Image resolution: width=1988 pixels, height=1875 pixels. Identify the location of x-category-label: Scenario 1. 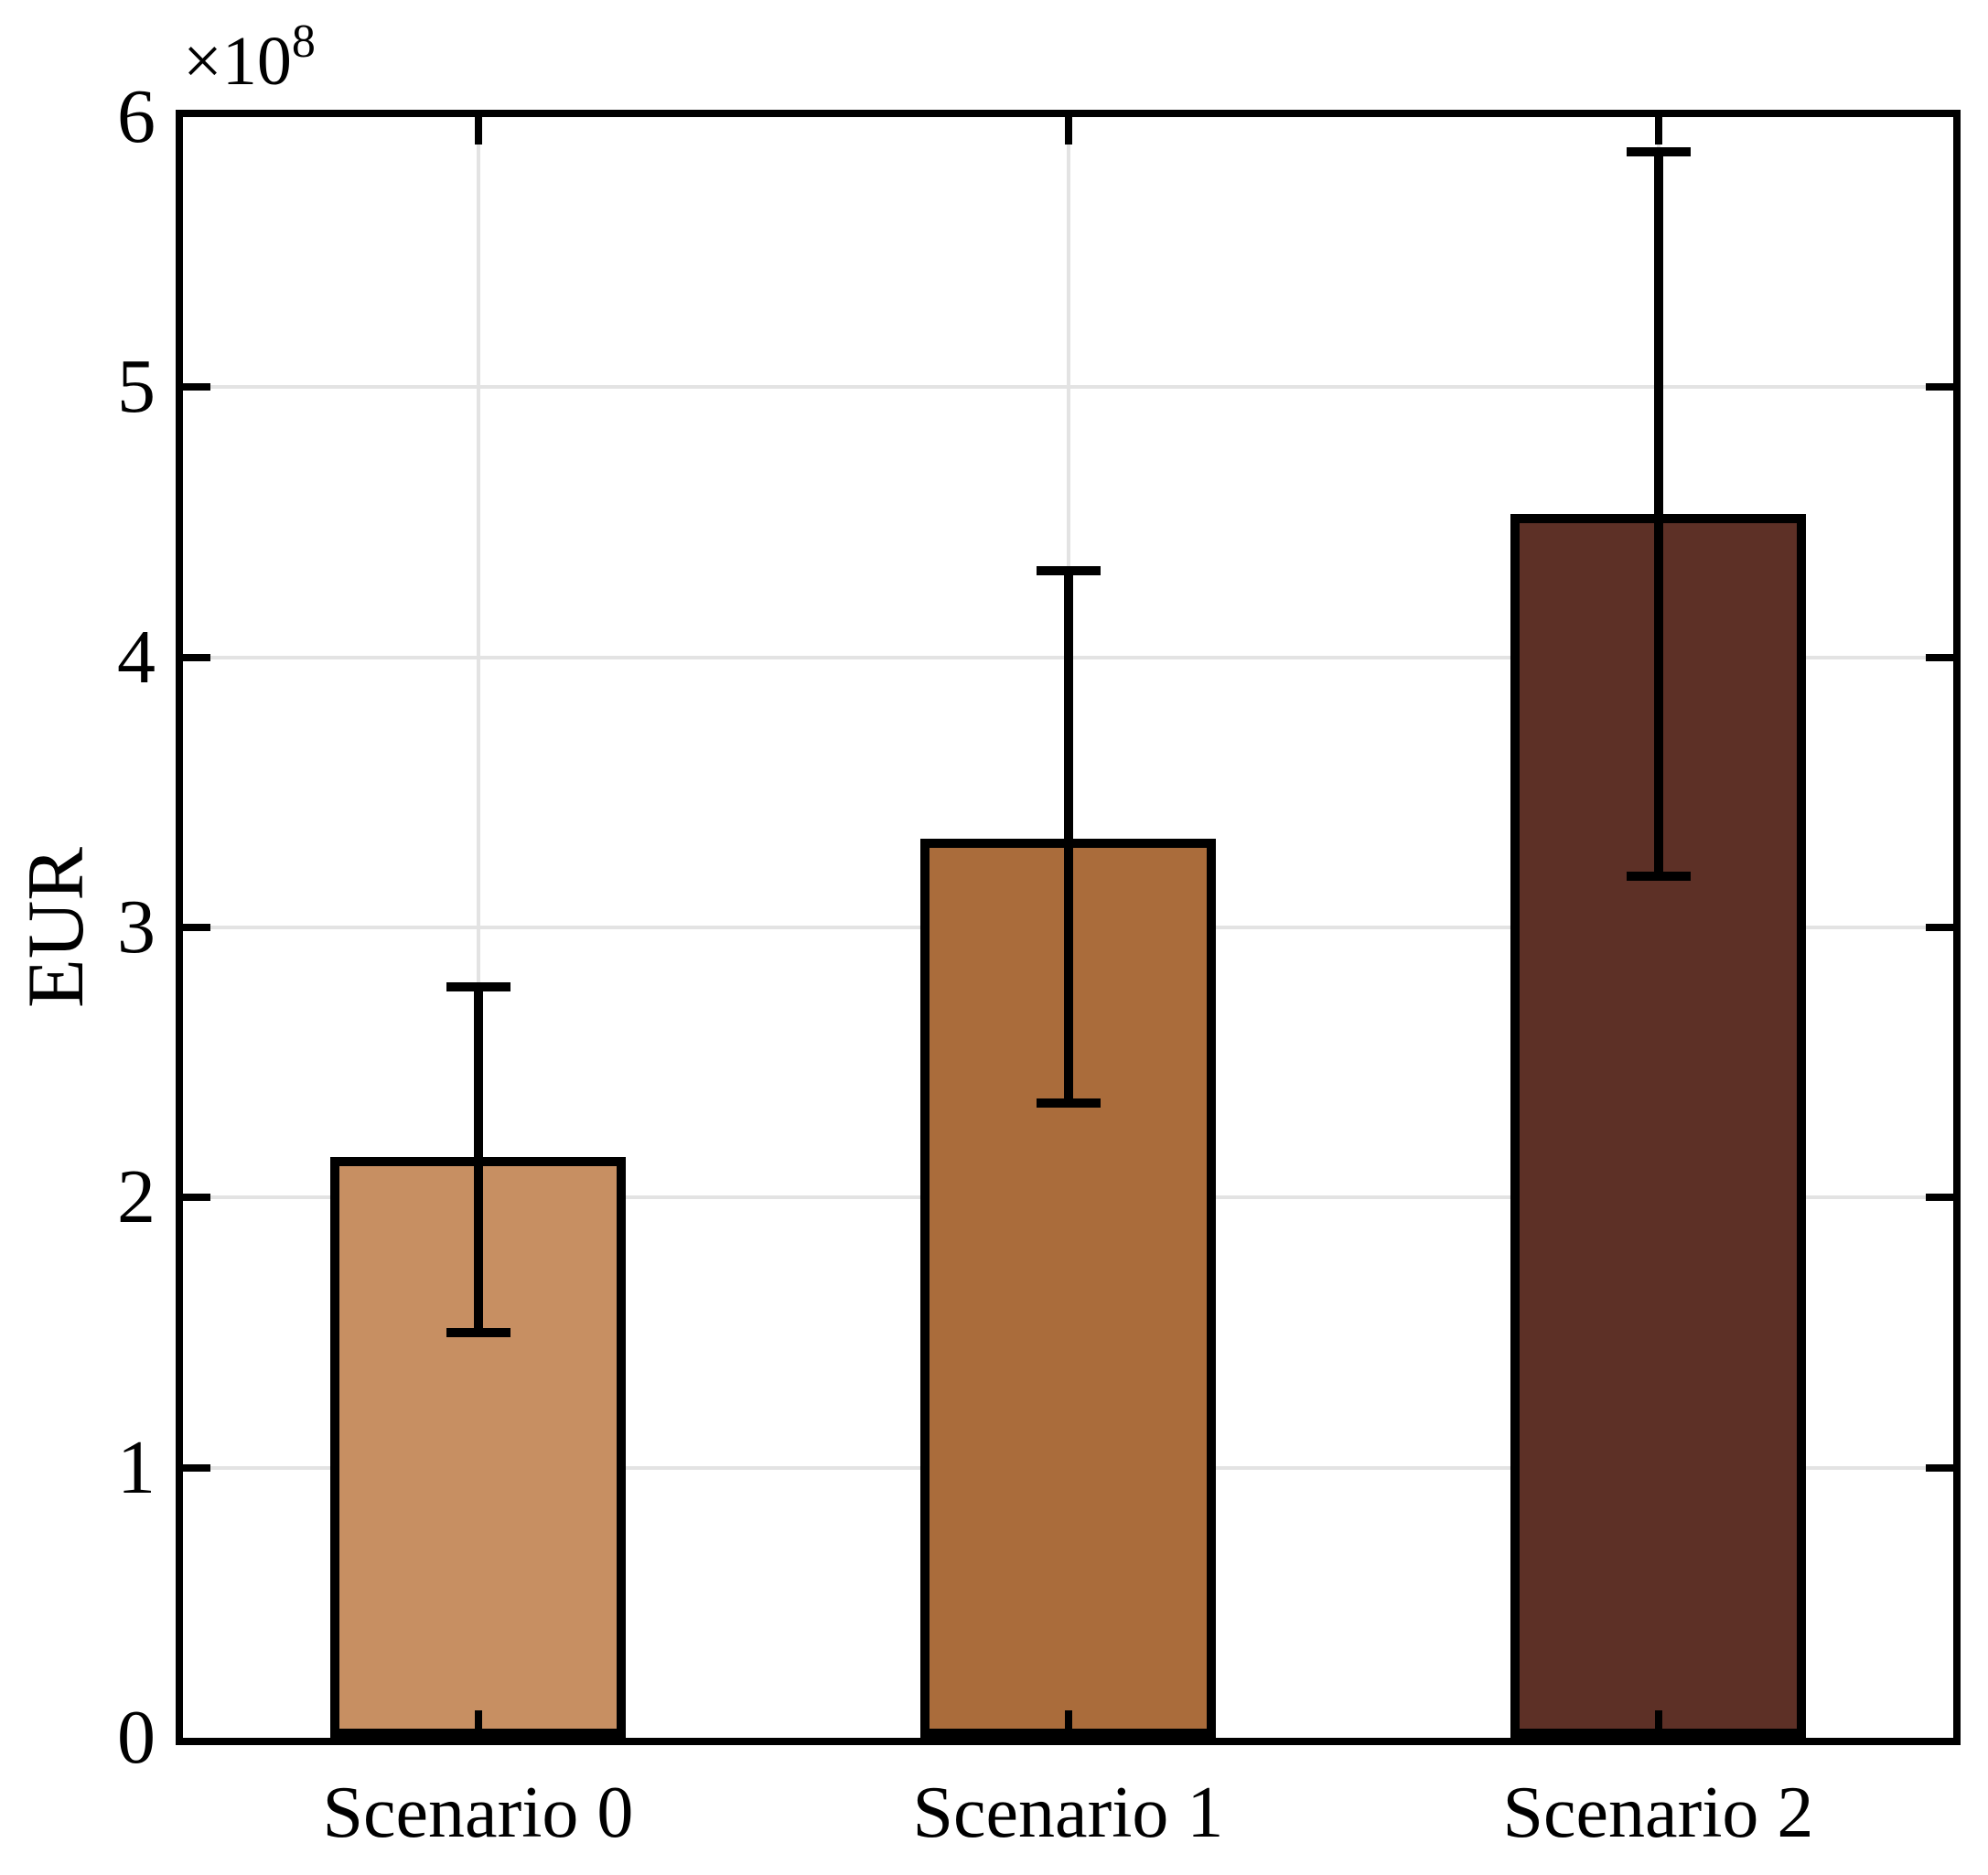
(1068, 1813).